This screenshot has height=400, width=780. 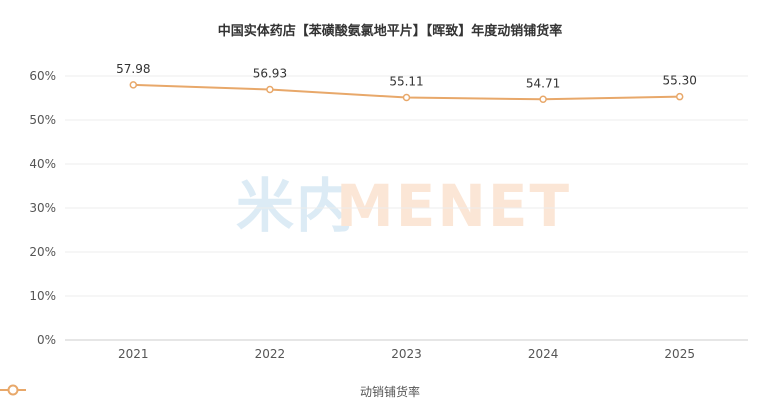 I want to click on y-tick-label: 20%, so click(x=42, y=252).